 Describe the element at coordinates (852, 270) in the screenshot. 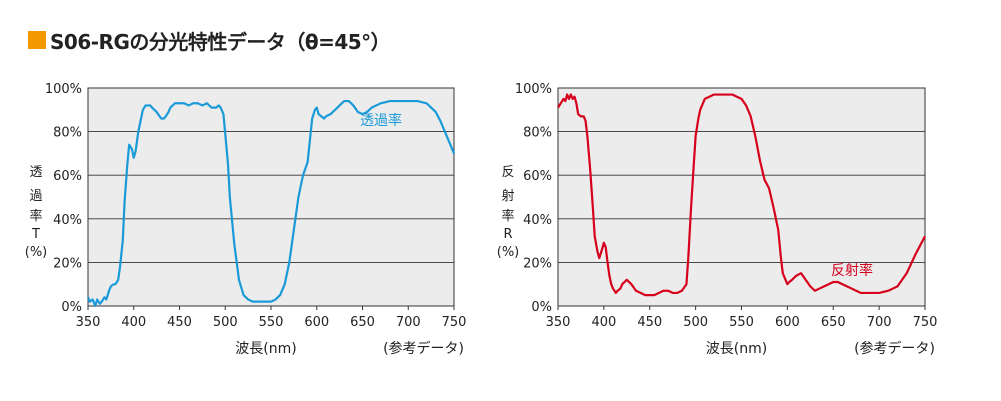

I see `series-label: 反射率` at that location.